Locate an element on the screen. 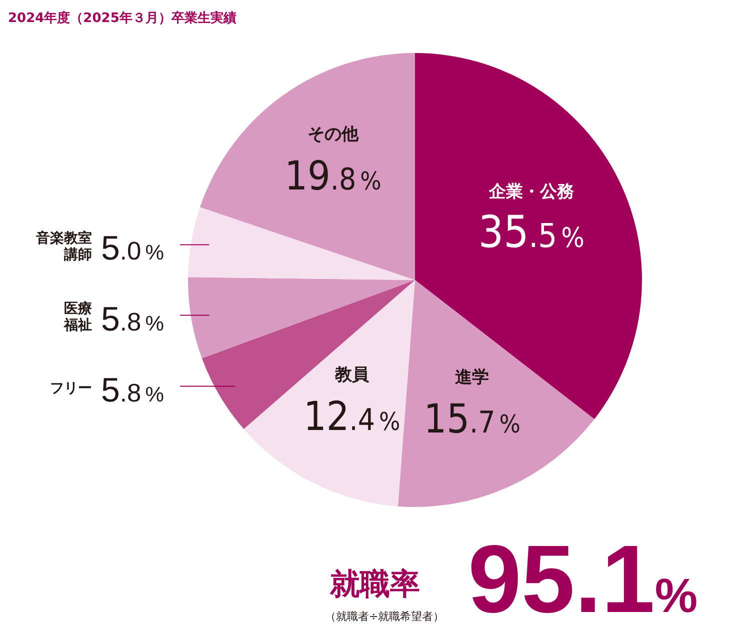 This screenshot has width=730, height=630. slice-label: 進学 is located at coordinates (472, 378).